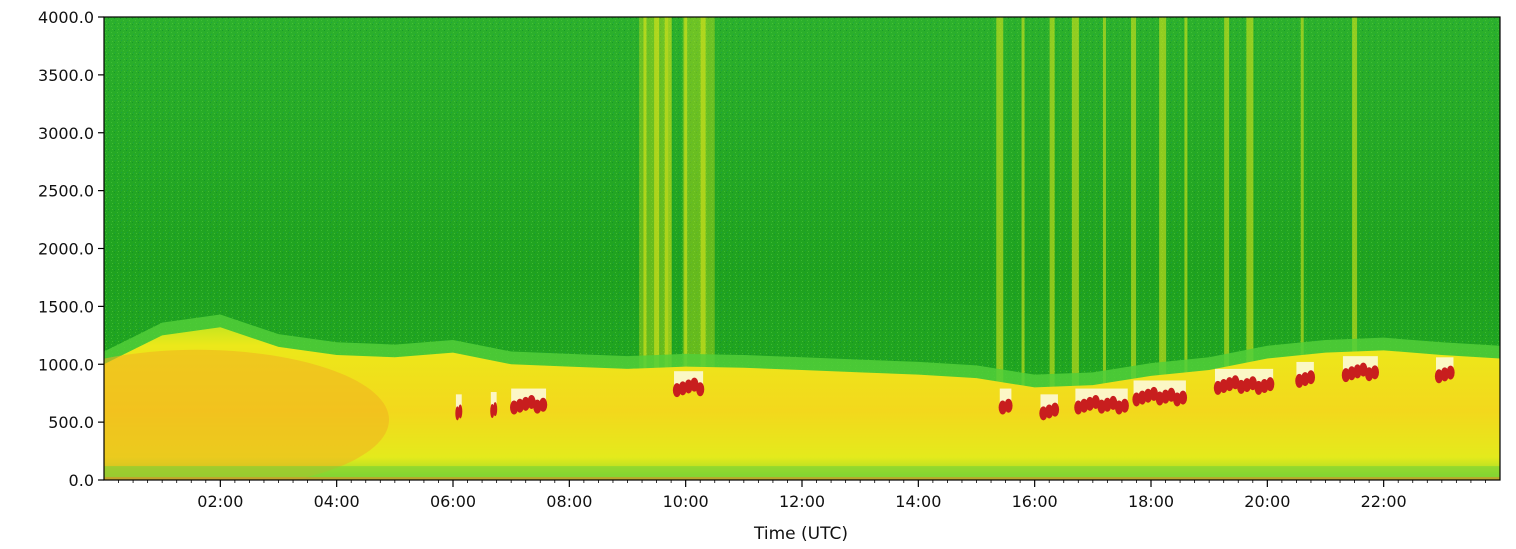 The height and width of the screenshot is (549, 1516). Describe the element at coordinates (337, 501) in the screenshot. I see `x-tick-label: 04:00` at that location.